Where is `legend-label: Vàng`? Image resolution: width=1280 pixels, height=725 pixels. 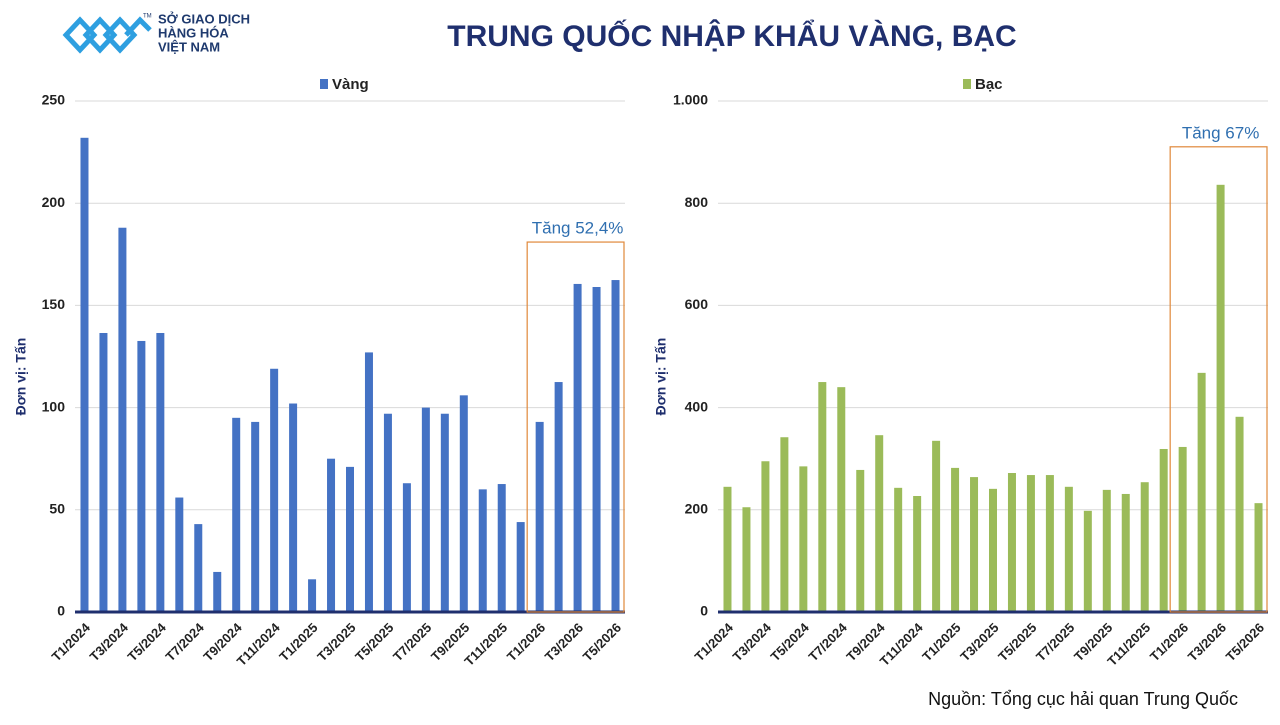 legend-label: Vàng is located at coordinates (350, 84).